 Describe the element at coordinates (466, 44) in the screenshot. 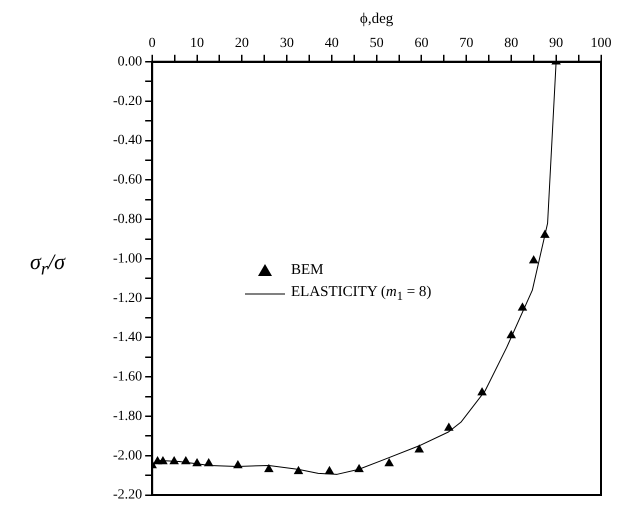

I see `x-tick-label: 70` at that location.